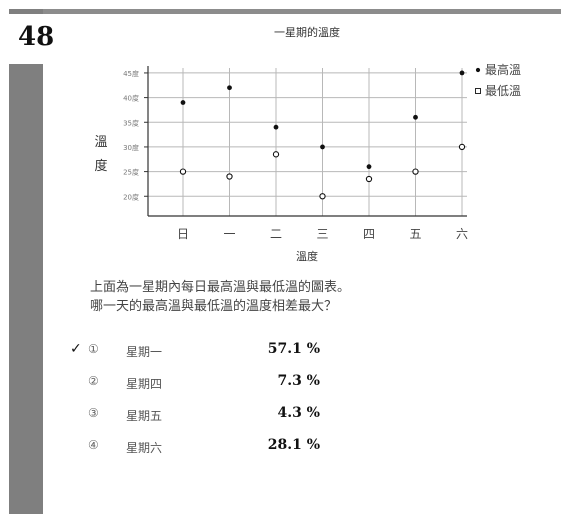 The width and height of the screenshot is (561, 514). Describe the element at coordinates (76, 349) in the screenshot. I see `selected-check-icon: ✓` at that location.